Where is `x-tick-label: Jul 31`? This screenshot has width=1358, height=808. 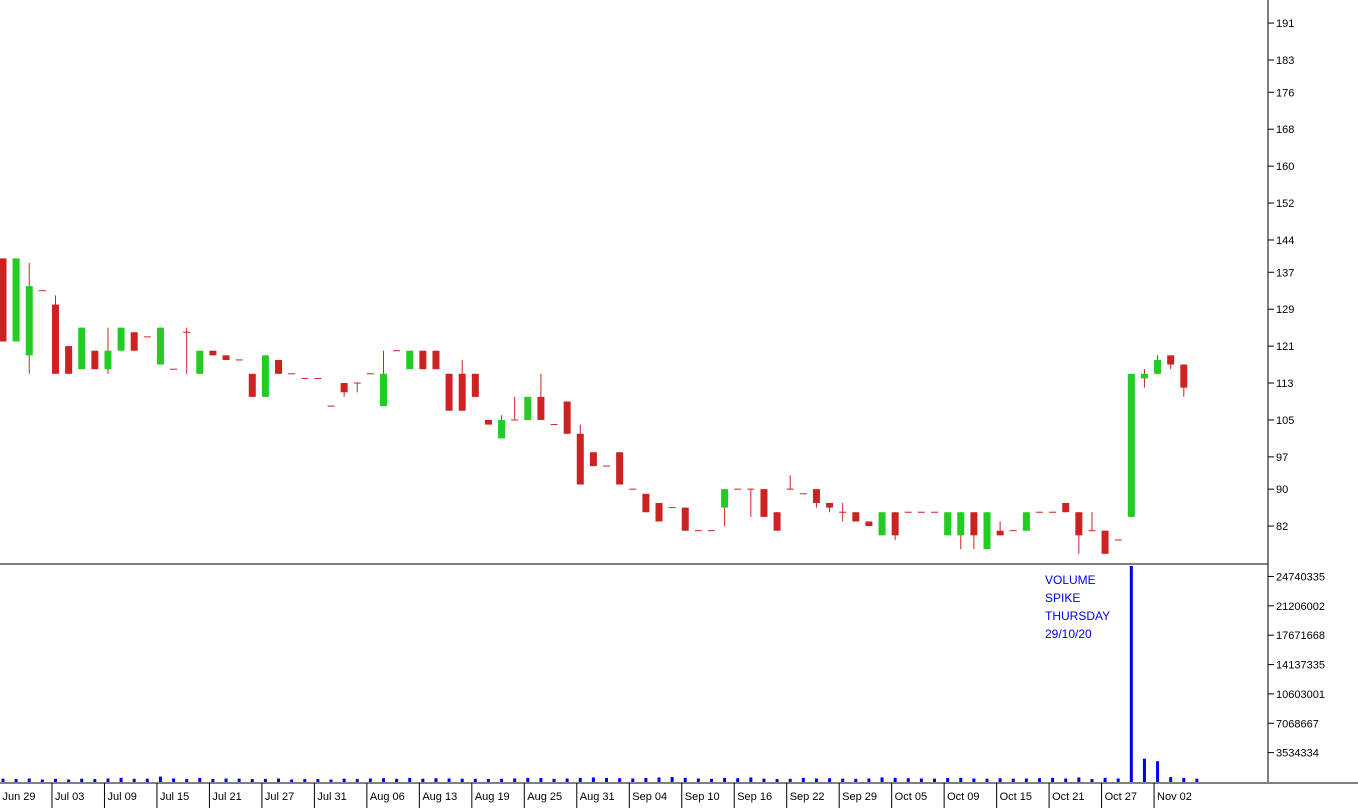
x-tick-label: Jul 31 is located at coordinates (331, 797).